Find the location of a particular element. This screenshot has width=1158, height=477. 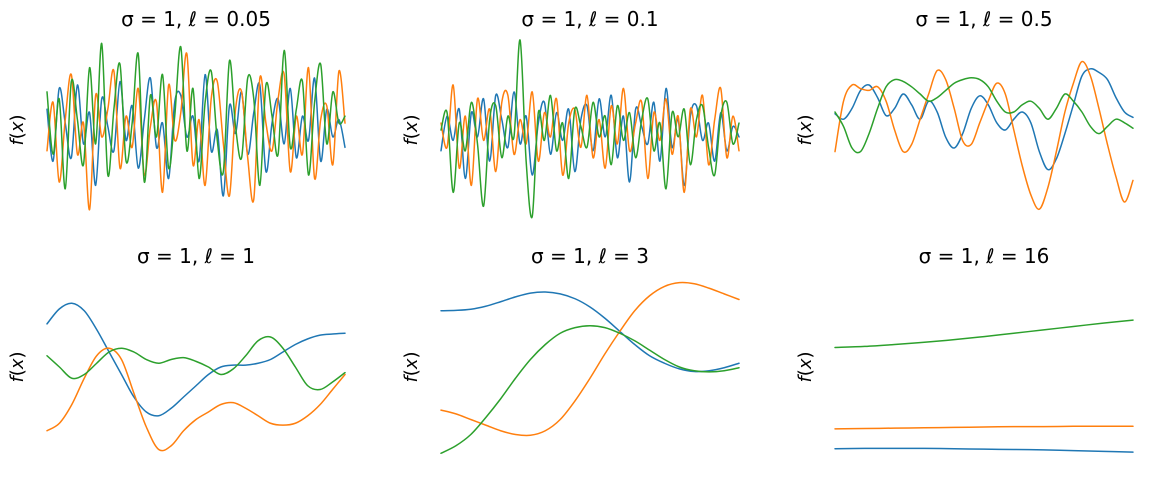

subplot-3: σ = 1, ℓ = 0.5 f(x) is located at coordinates (964, 108).